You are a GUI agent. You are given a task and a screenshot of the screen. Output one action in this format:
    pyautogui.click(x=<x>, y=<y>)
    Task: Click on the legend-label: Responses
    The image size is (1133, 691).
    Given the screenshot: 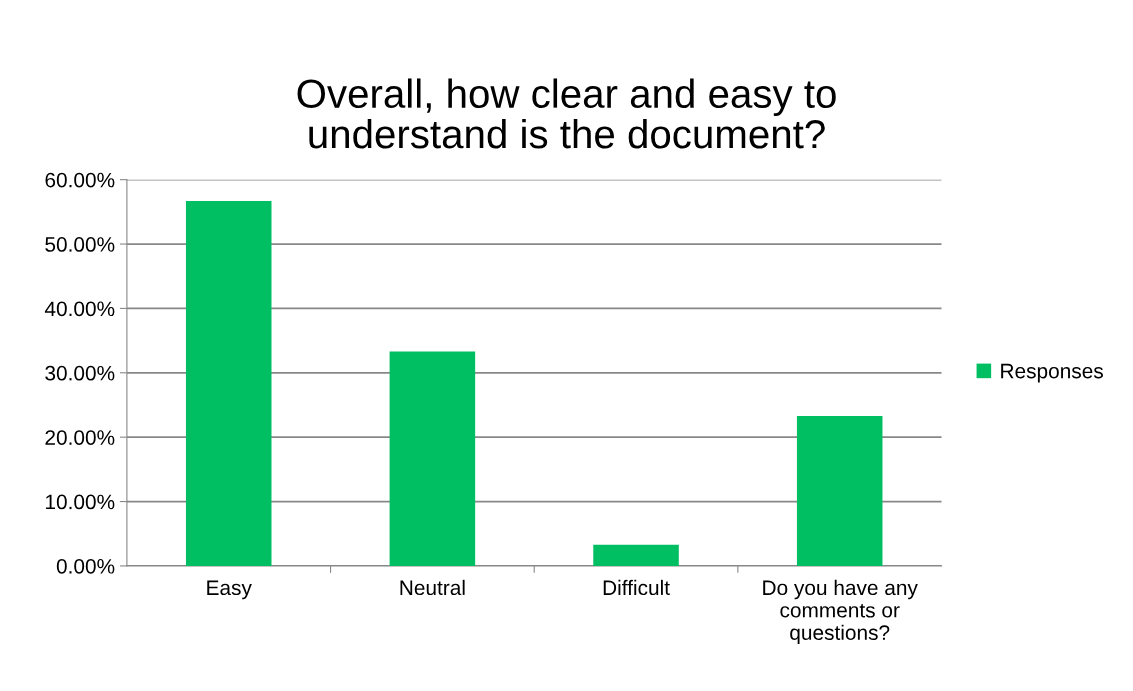 What is the action you would take?
    pyautogui.click(x=1052, y=373)
    